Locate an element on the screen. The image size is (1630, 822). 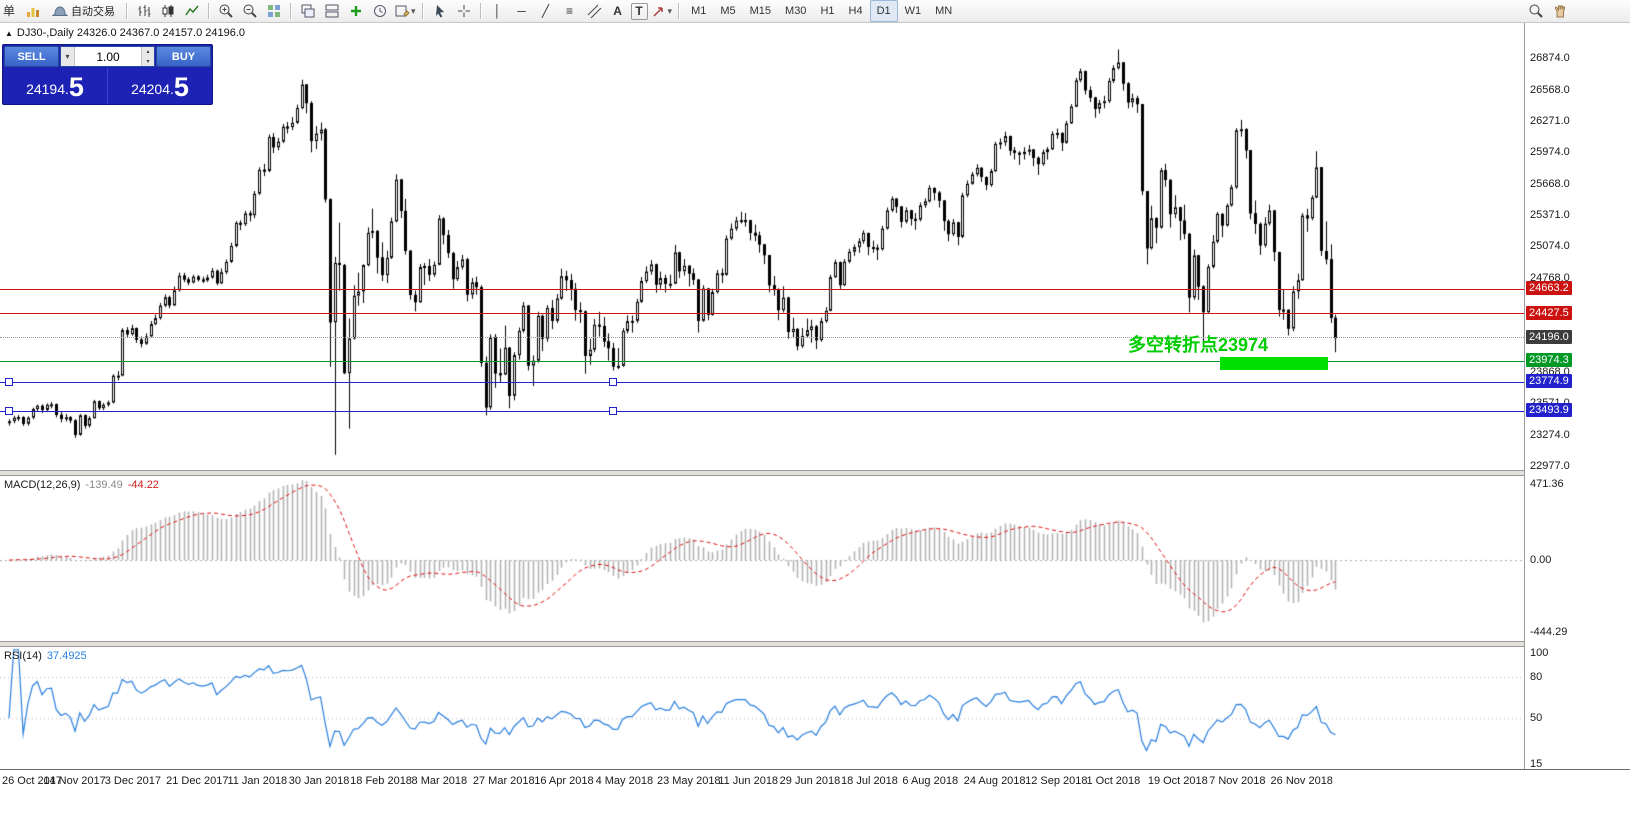
search-icon is located at coordinates (1536, 11).